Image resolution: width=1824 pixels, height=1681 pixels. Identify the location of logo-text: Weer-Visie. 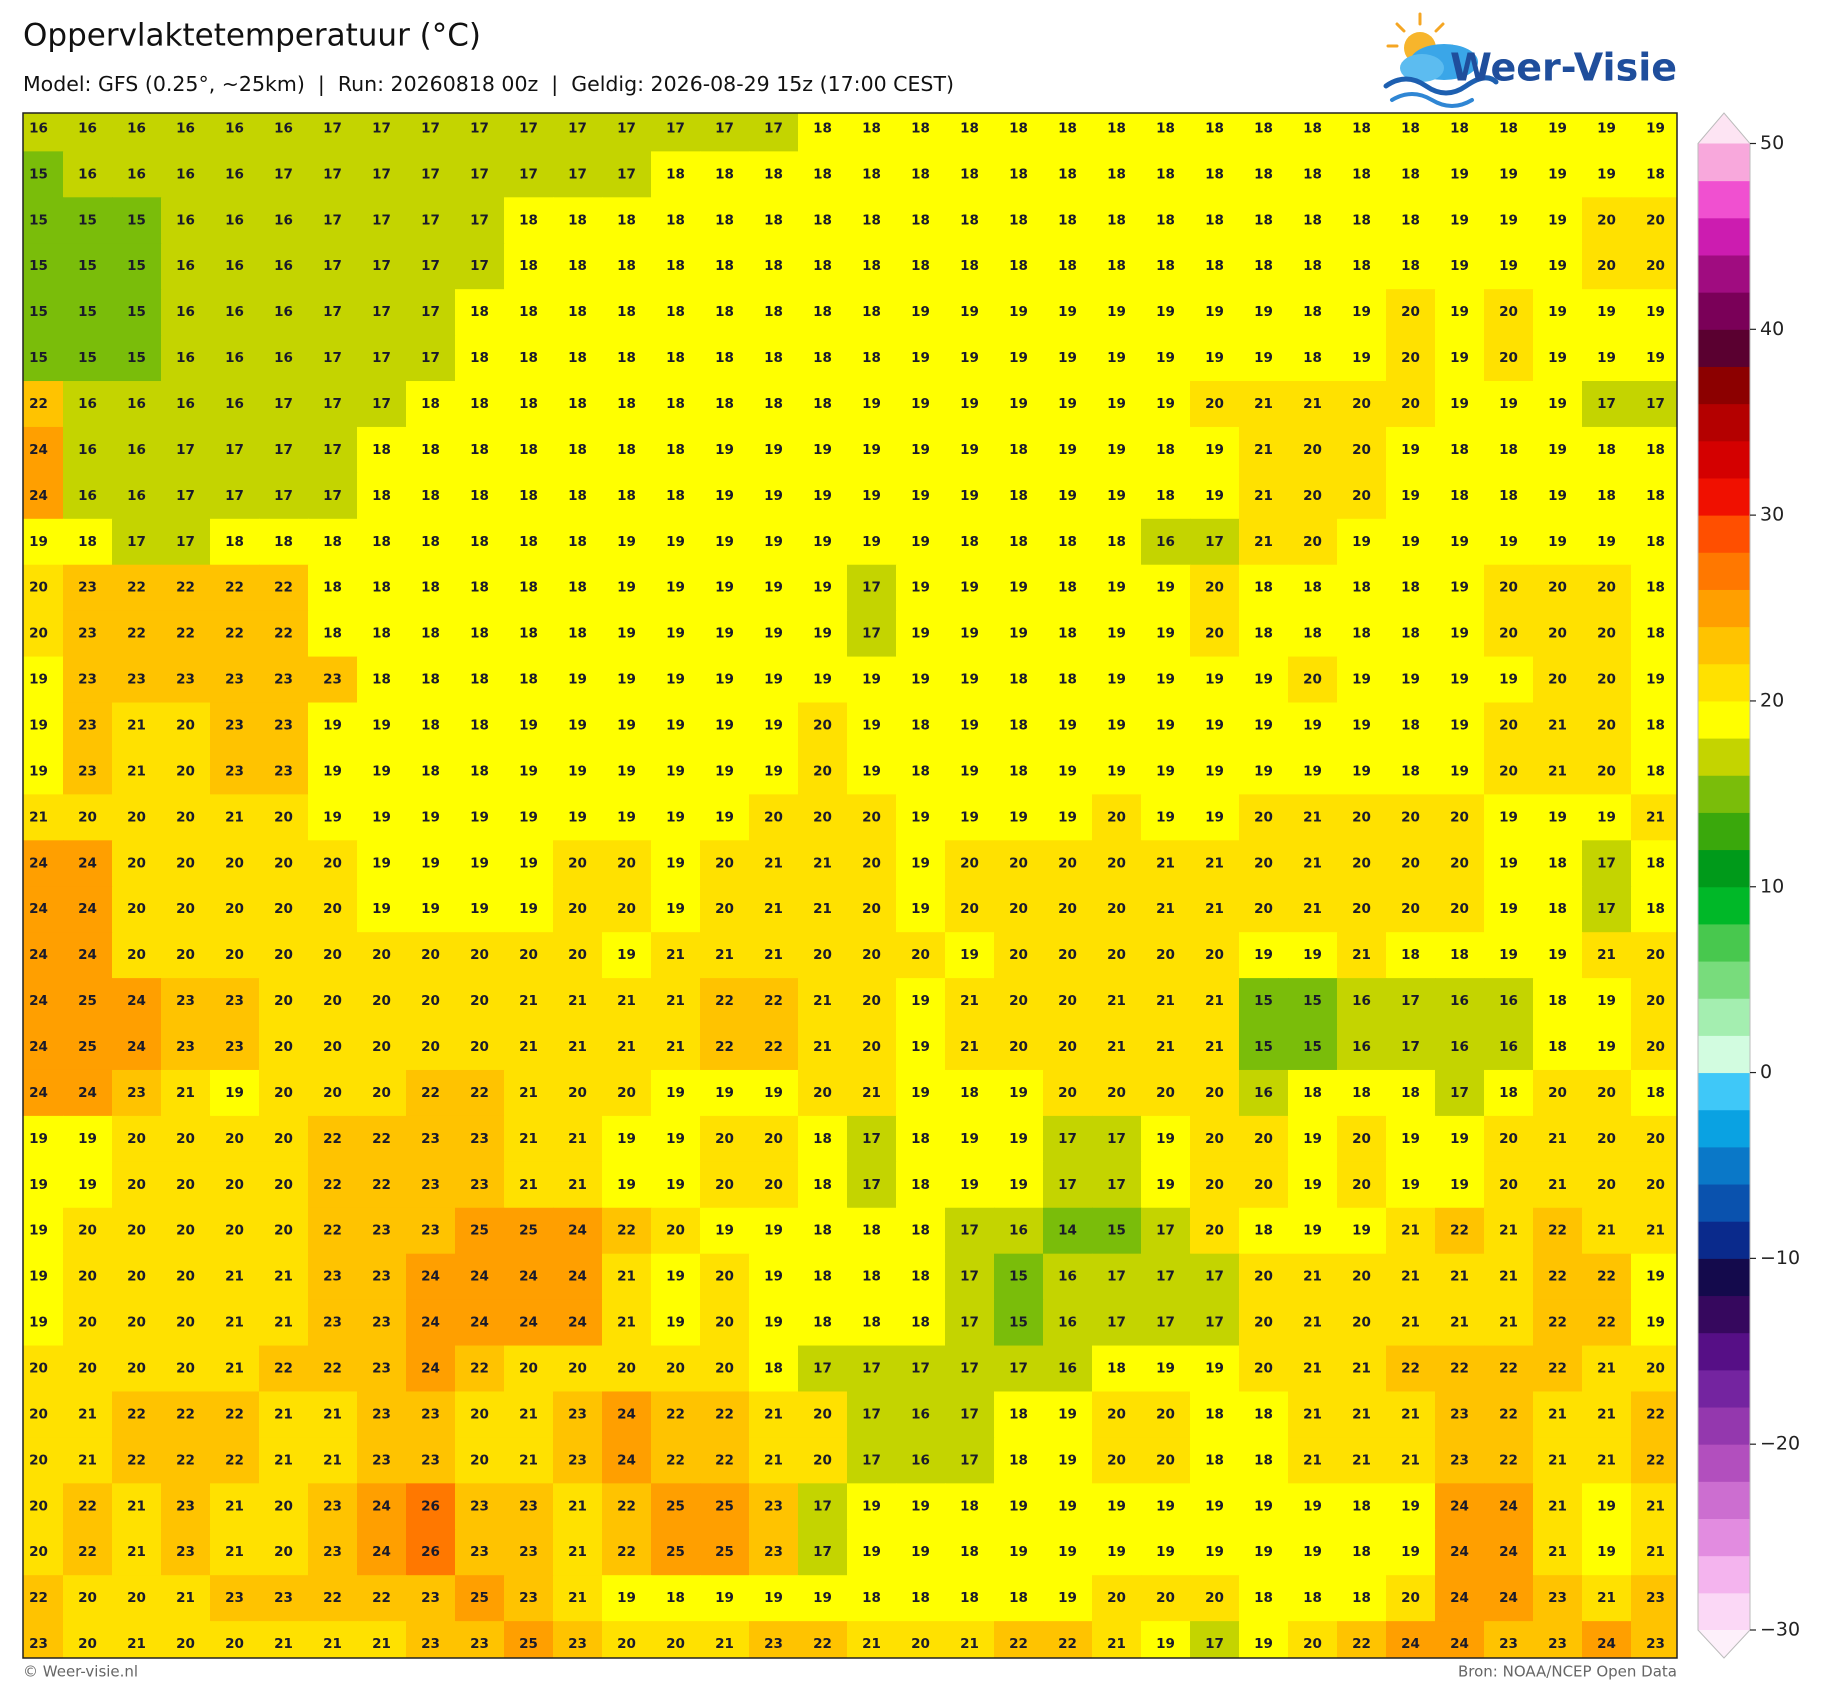
(1563, 68).